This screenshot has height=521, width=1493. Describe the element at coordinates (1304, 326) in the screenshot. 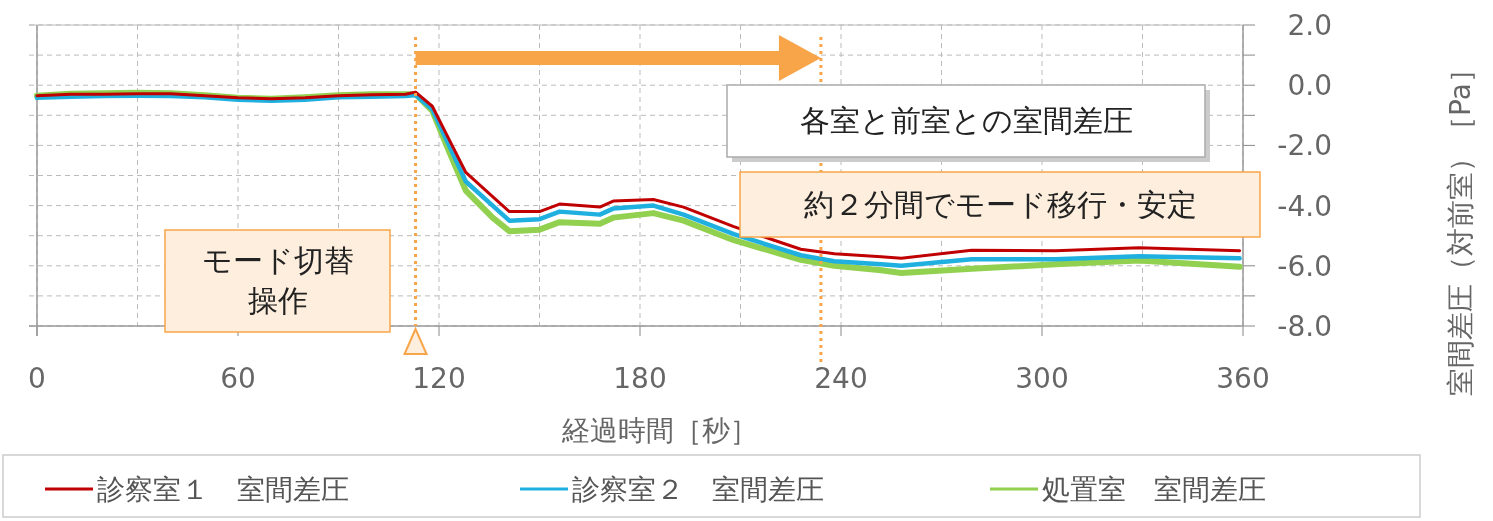

I see `y-tick-label: -8.0` at that location.